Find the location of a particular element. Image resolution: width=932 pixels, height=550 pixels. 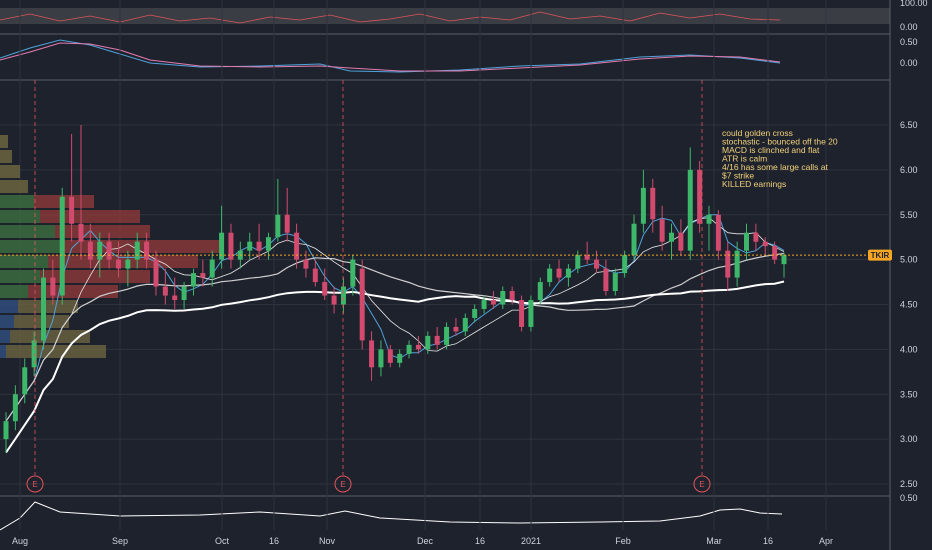

annotation-line: KILLED earnings is located at coordinates (754, 184).